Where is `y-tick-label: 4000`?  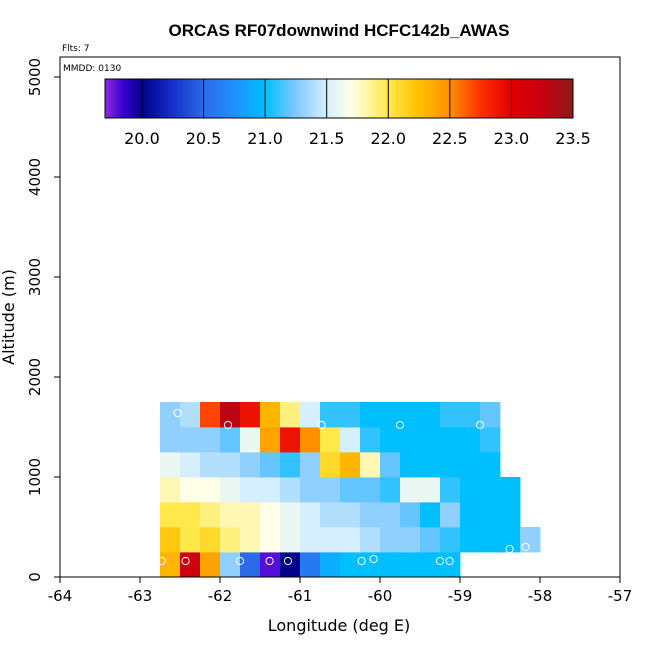 y-tick-label: 4000 is located at coordinates (35, 177).